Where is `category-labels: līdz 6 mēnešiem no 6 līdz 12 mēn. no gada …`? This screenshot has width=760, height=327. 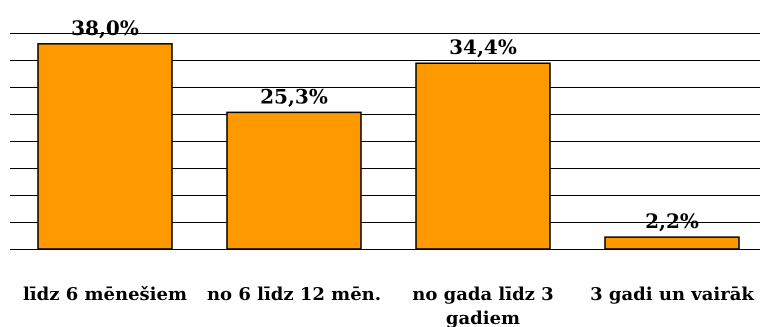 category-labels: līdz 6 mēnešiem no 6 līdz 12 mēn. no gada … is located at coordinates (388, 305).